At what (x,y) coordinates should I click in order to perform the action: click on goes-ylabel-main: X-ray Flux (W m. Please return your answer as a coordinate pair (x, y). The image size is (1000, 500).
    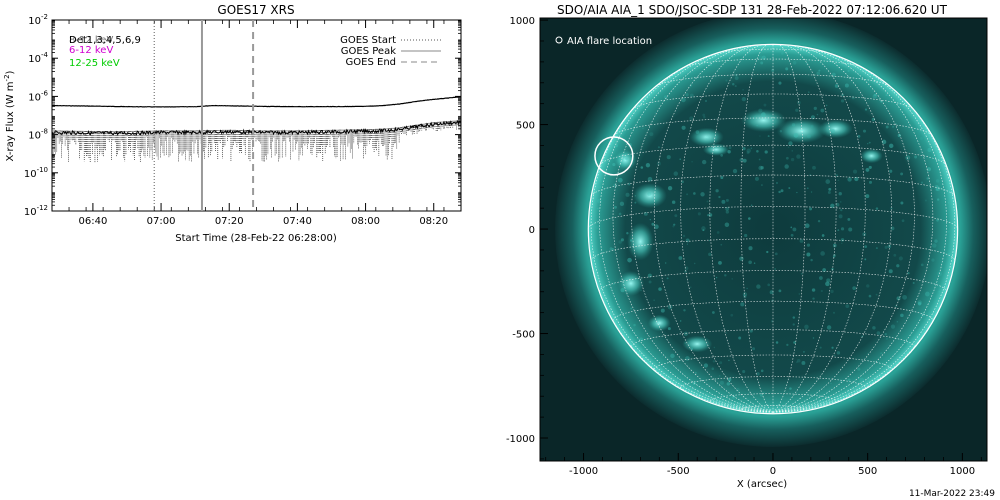
    Looking at the image, I should click on (10, 121).